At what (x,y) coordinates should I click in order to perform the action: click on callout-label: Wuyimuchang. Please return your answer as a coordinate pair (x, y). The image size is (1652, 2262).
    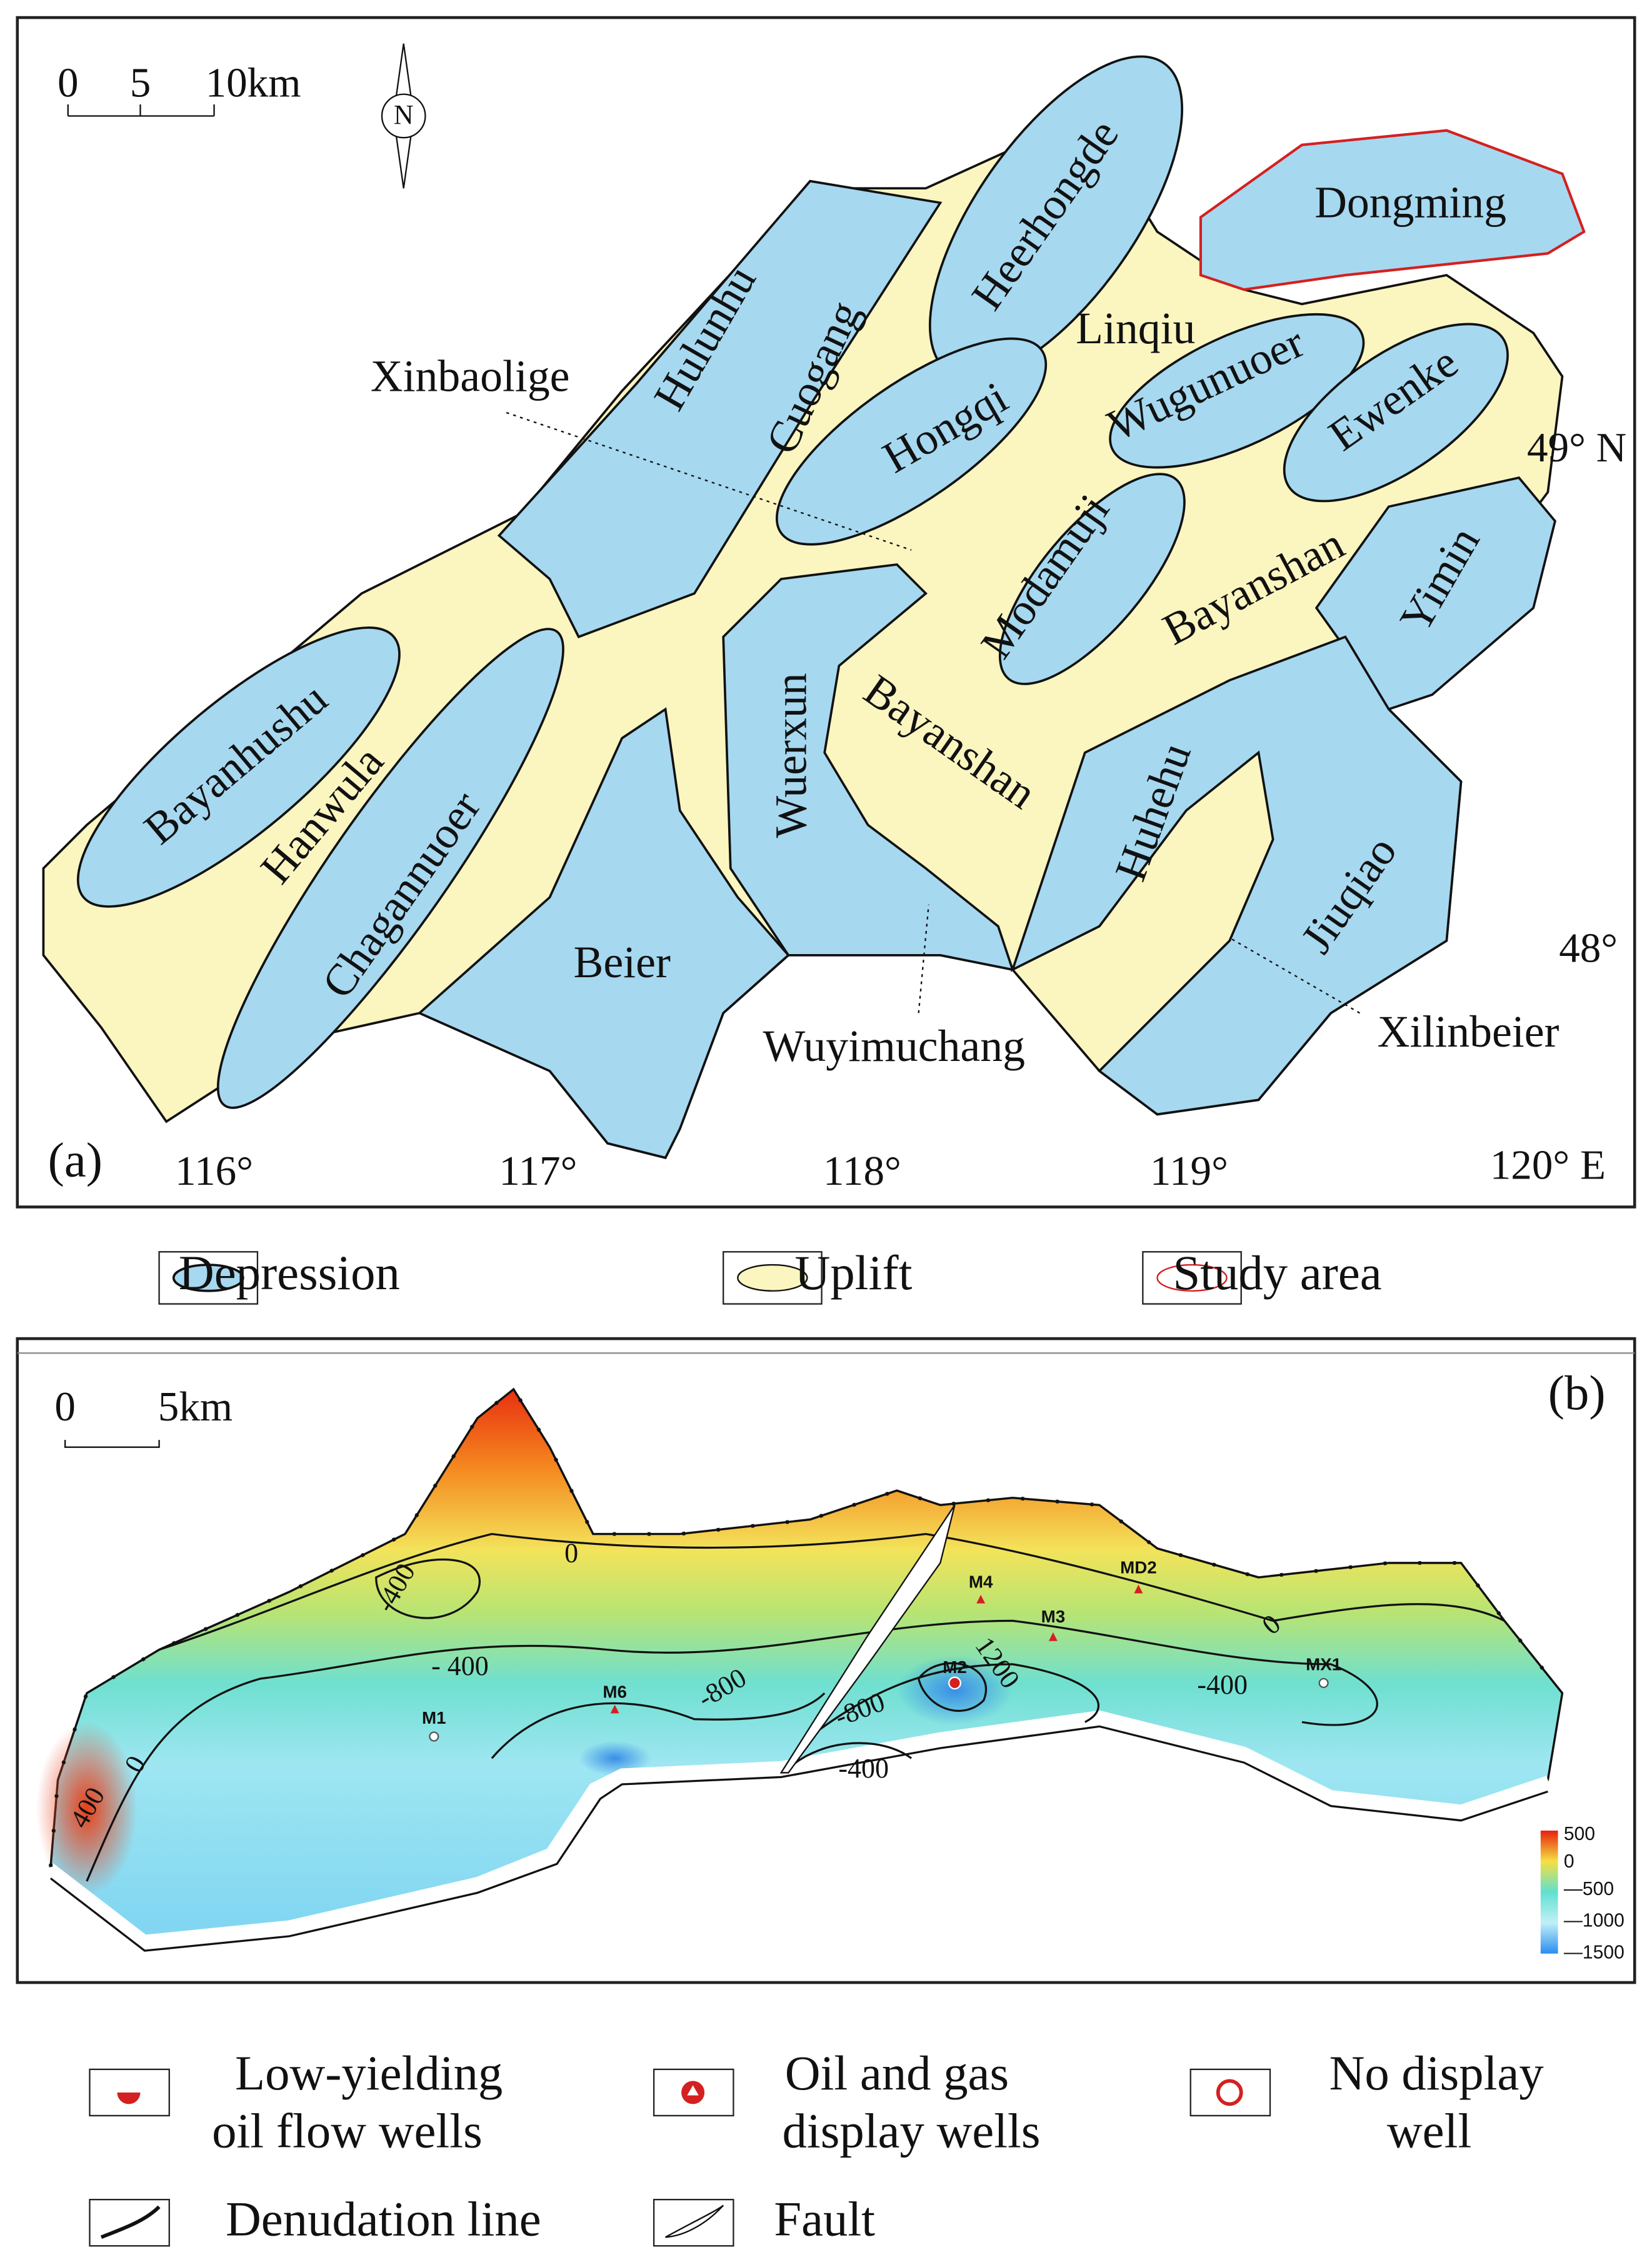
    Looking at the image, I should click on (894, 1046).